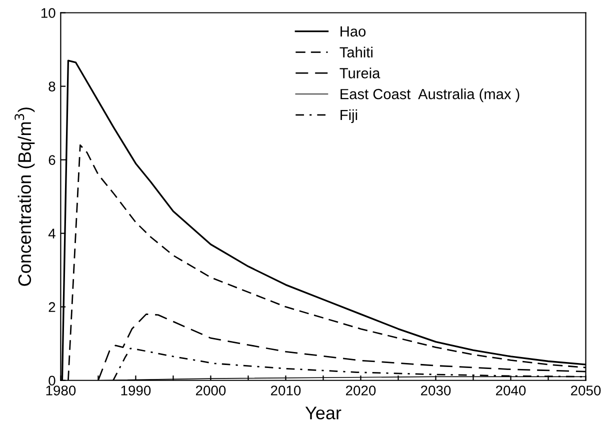  I want to click on y-tick-label: 6, so click(52, 160).